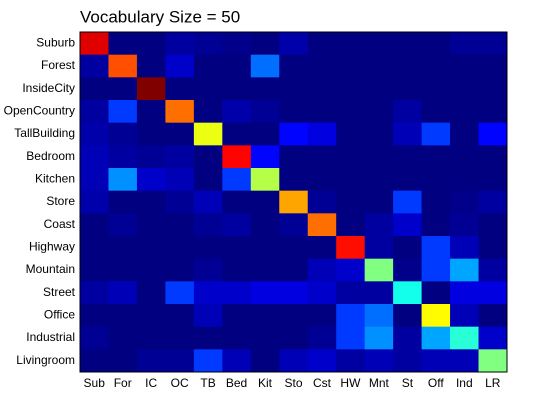 This screenshot has width=560, height=420. I want to click on x-tick-label: Cst, so click(322, 383).